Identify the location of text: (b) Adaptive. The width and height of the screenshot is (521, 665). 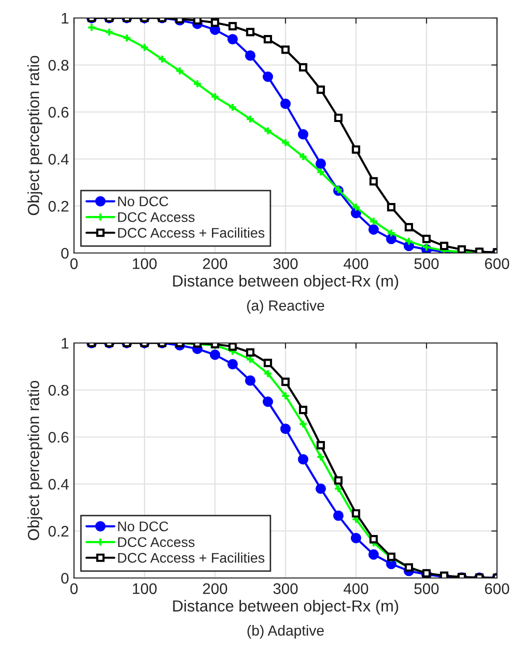
(285, 632).